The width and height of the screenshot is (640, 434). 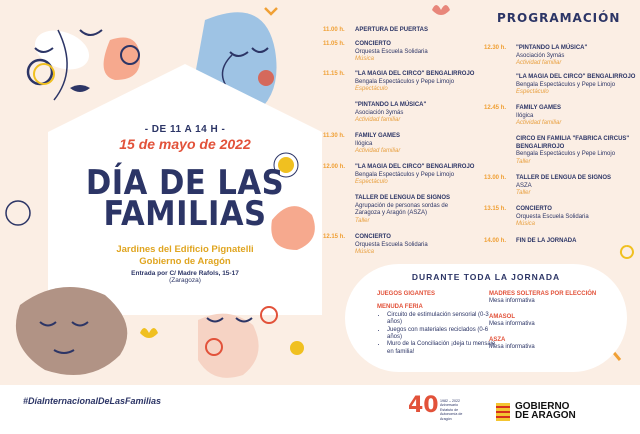 What do you see at coordinates (546, 241) in the screenshot?
I see `entry-name: FIN DE LA JORNADA` at bounding box center [546, 241].